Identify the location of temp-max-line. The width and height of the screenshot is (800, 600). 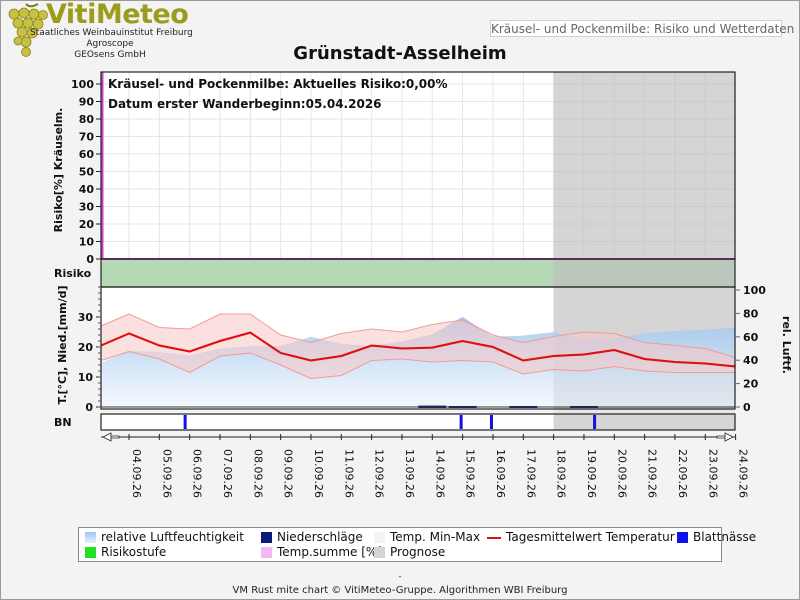
(418, 335).